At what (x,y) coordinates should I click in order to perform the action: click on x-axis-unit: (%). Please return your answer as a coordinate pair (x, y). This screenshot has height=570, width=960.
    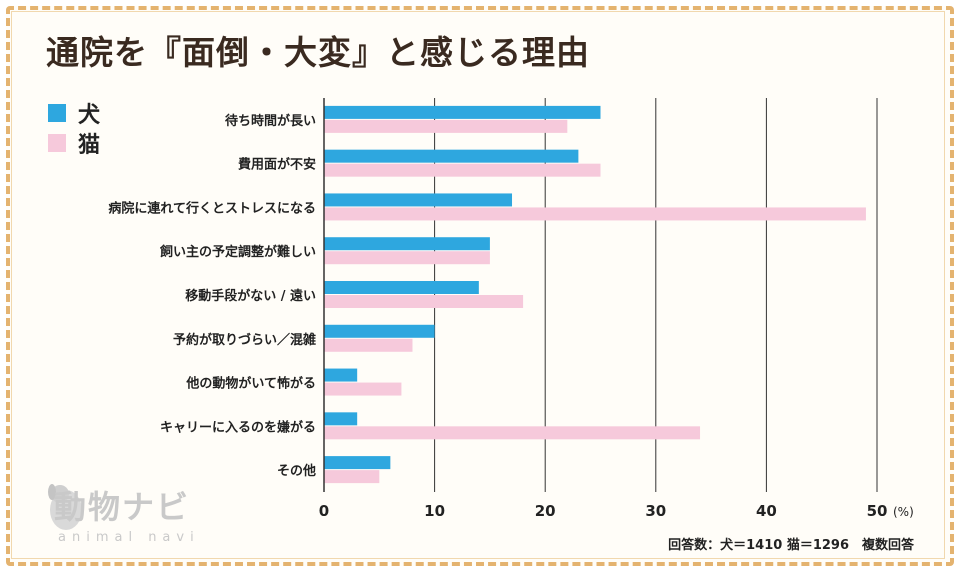
    Looking at the image, I should click on (903, 512).